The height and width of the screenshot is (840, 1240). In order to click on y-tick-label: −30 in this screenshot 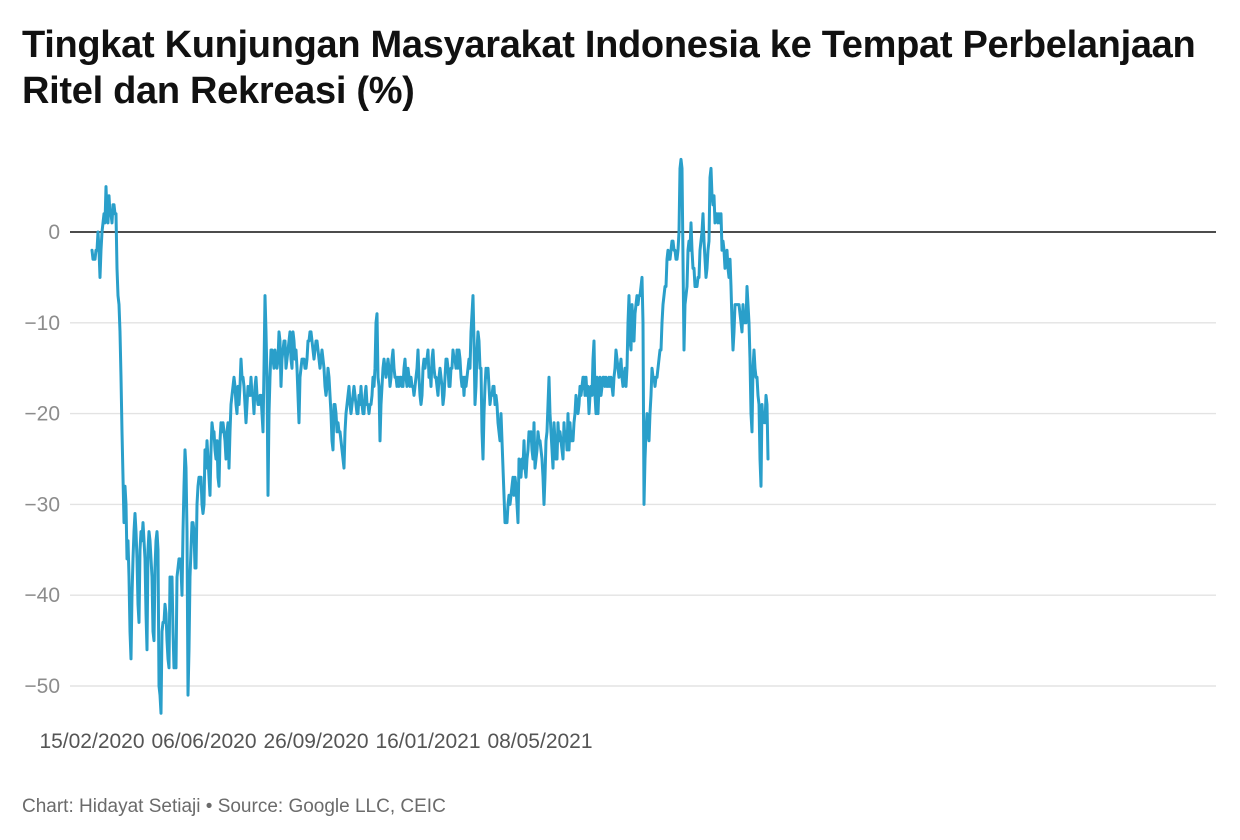, I will do `click(42, 504)`.